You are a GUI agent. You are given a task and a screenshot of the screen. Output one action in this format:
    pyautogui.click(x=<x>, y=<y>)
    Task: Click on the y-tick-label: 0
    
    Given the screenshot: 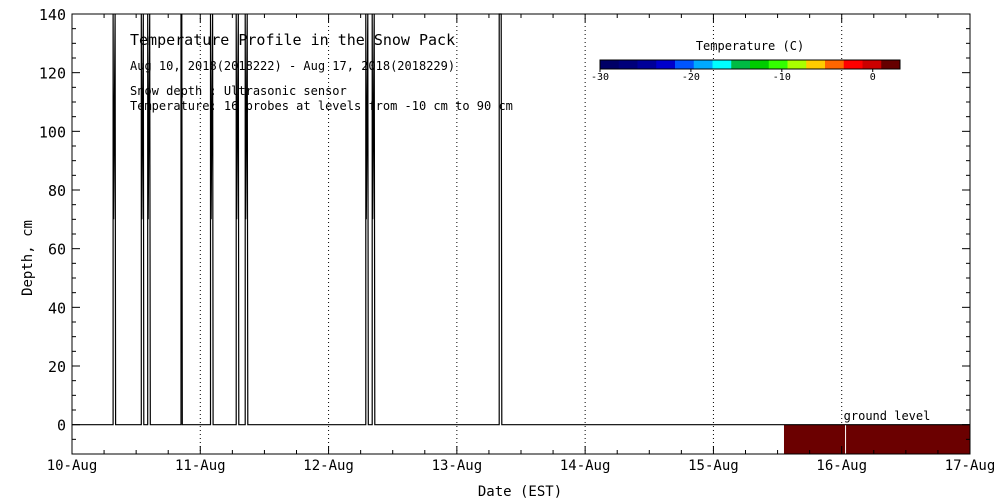 What is the action you would take?
    pyautogui.click(x=61, y=426)
    